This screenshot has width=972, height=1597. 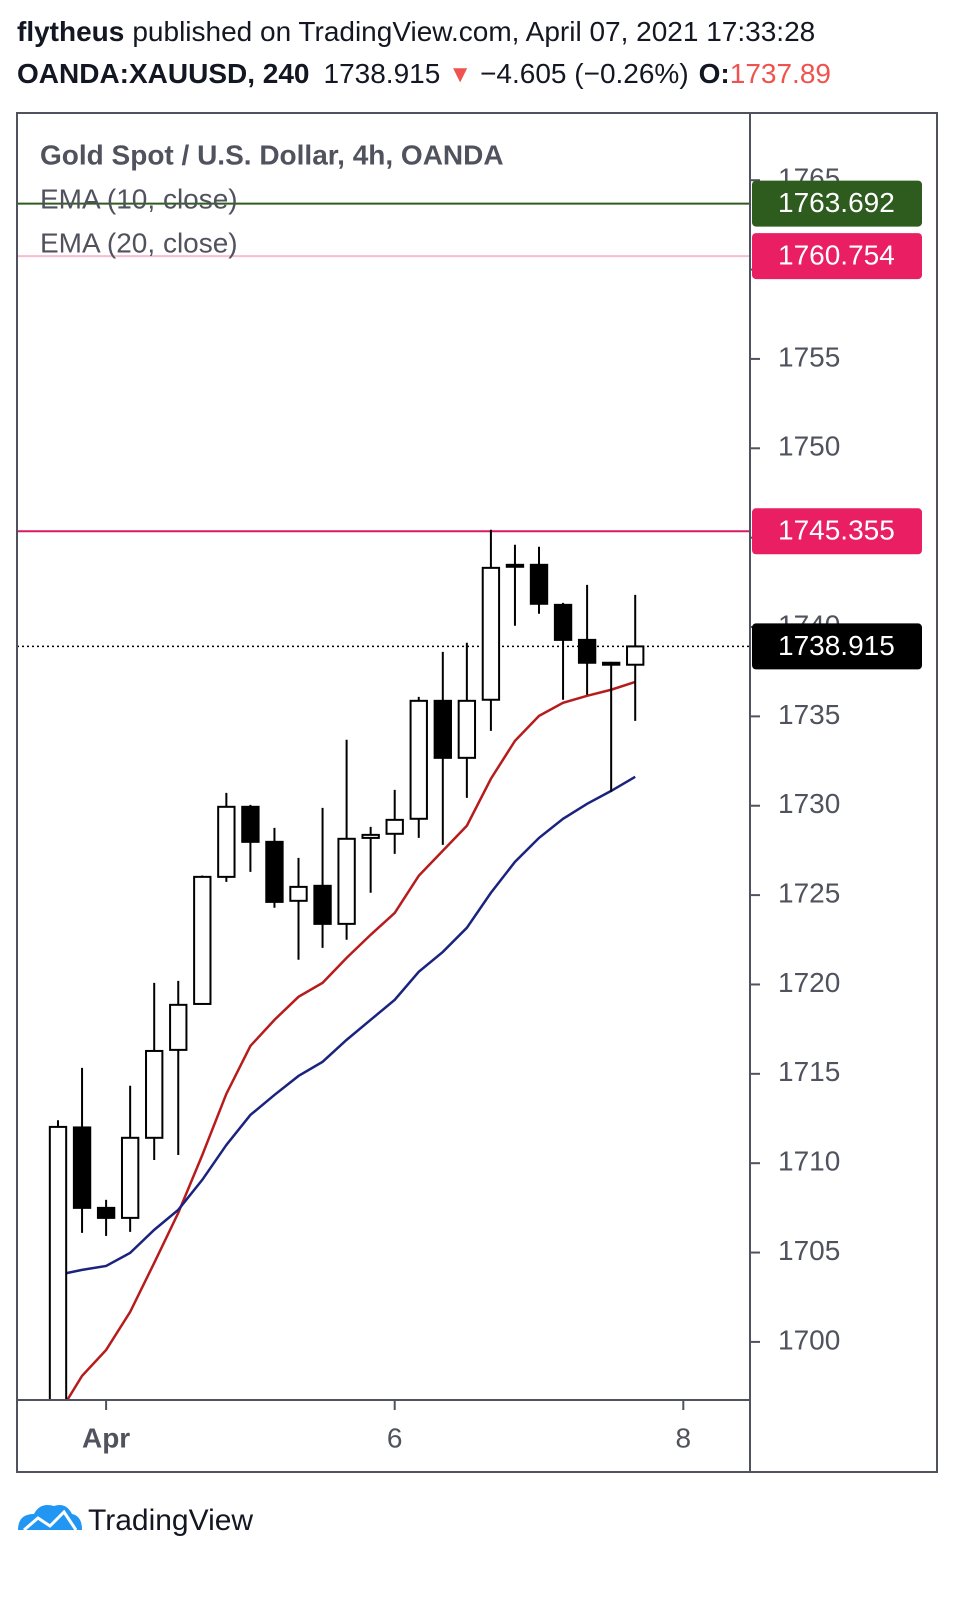 What do you see at coordinates (106, 1437) in the screenshot?
I see `x-tick-label: Apr` at bounding box center [106, 1437].